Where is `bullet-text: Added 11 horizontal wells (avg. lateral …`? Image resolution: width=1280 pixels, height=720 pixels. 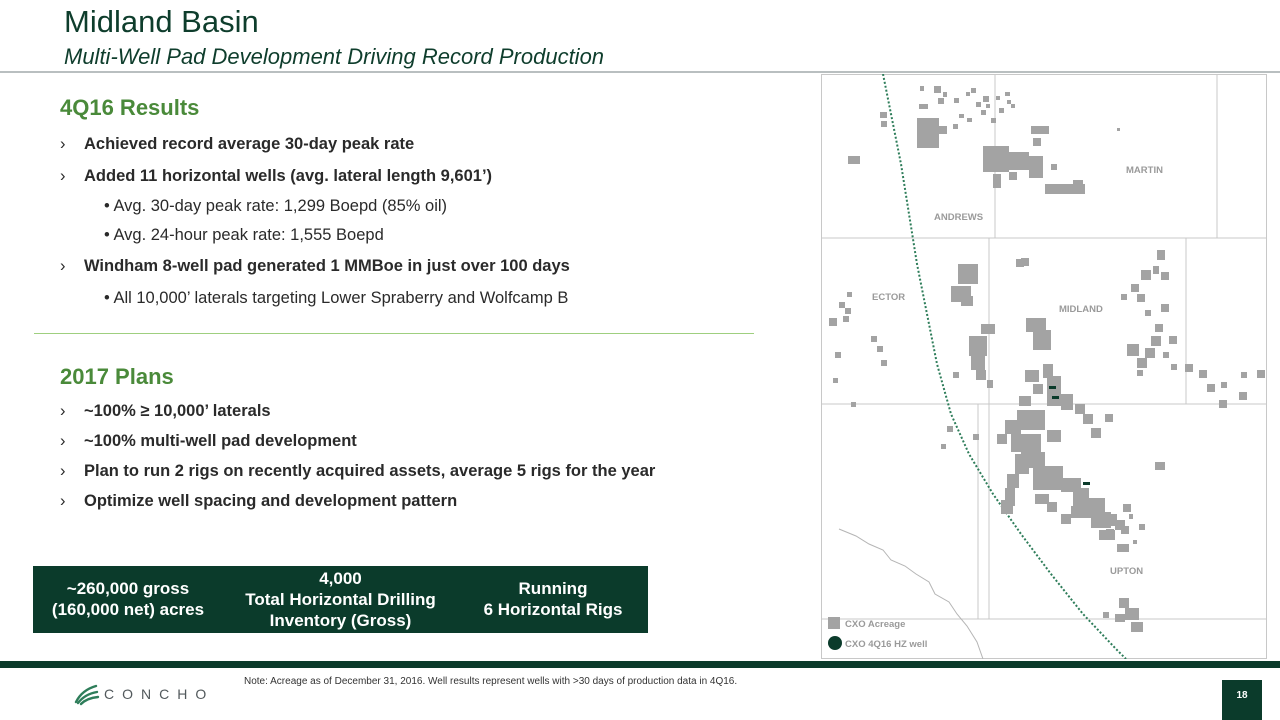
bullet-text: Added 11 horizontal wells (avg. lateral … is located at coordinates (288, 176).